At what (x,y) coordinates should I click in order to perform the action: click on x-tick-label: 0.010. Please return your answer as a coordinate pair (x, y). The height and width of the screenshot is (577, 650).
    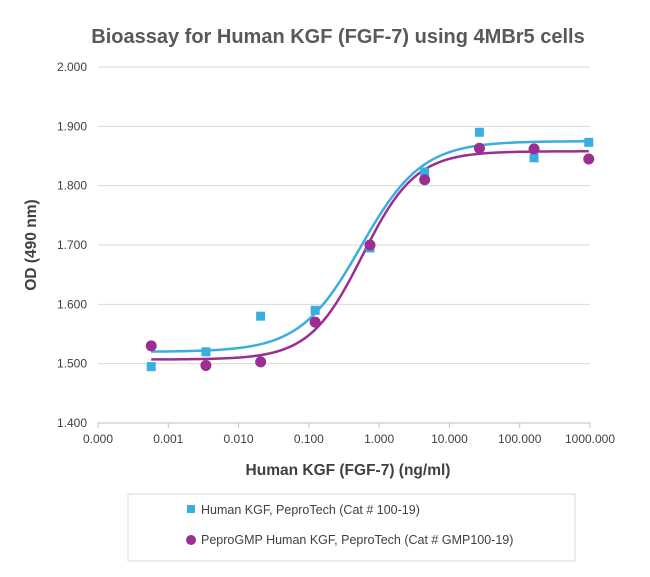
    Looking at the image, I should click on (239, 439).